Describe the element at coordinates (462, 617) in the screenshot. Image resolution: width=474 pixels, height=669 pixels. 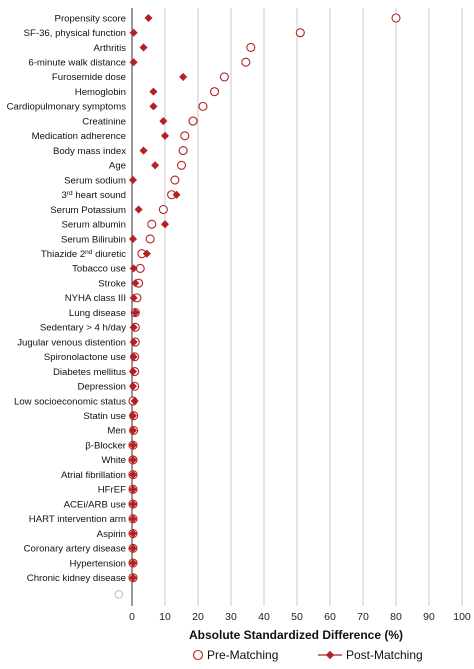
I see `x-tick-label: 100` at that location.